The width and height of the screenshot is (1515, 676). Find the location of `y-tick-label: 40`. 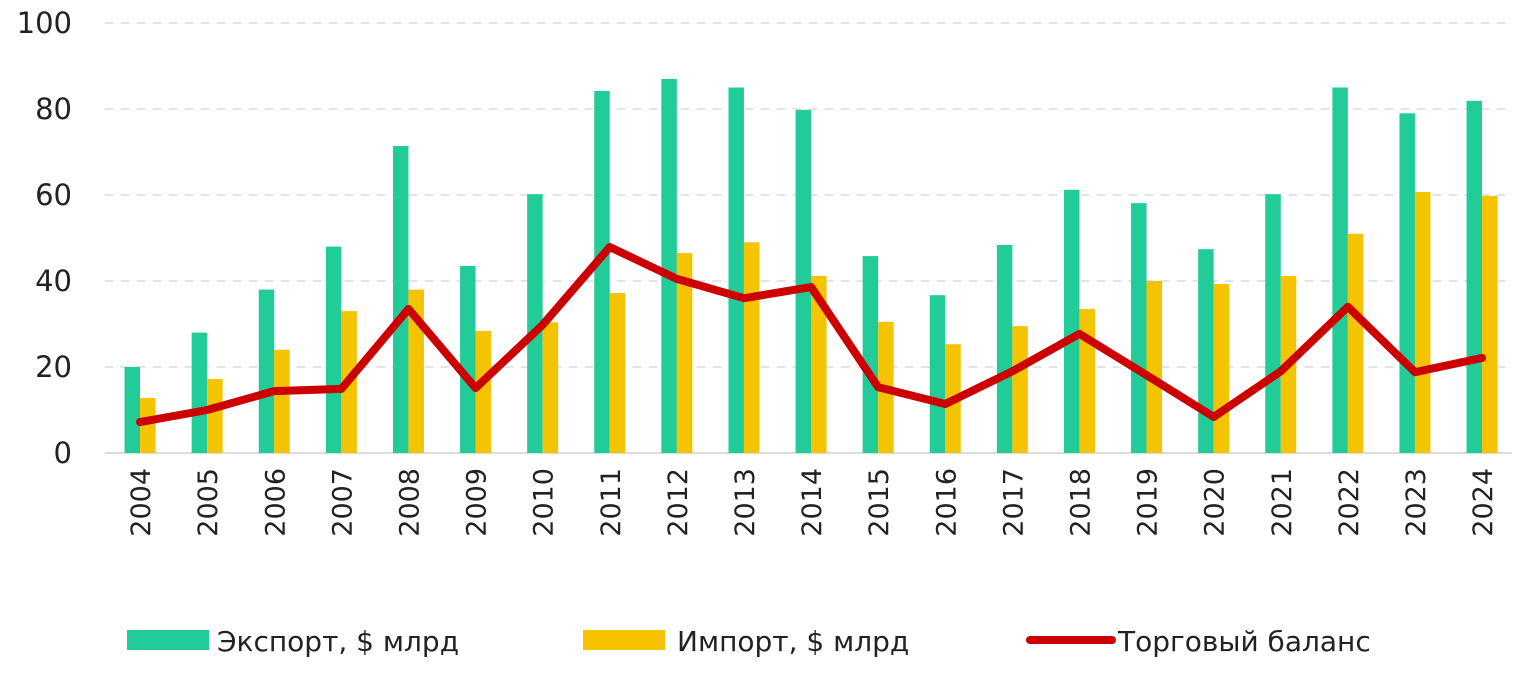

y-tick-label: 40 is located at coordinates (53, 281).